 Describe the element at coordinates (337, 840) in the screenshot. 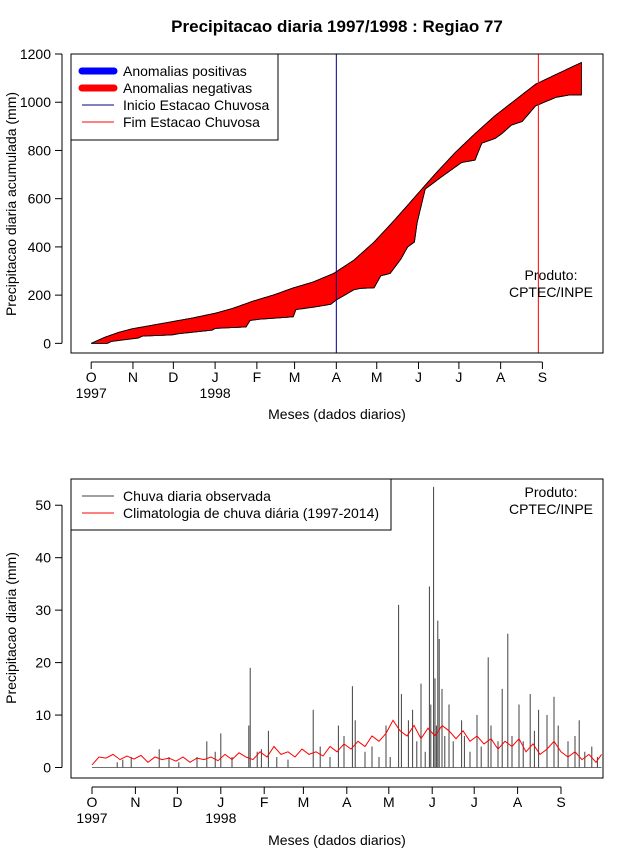

I see `bottom-x-axis-label: Meses (dados diarios)` at that location.